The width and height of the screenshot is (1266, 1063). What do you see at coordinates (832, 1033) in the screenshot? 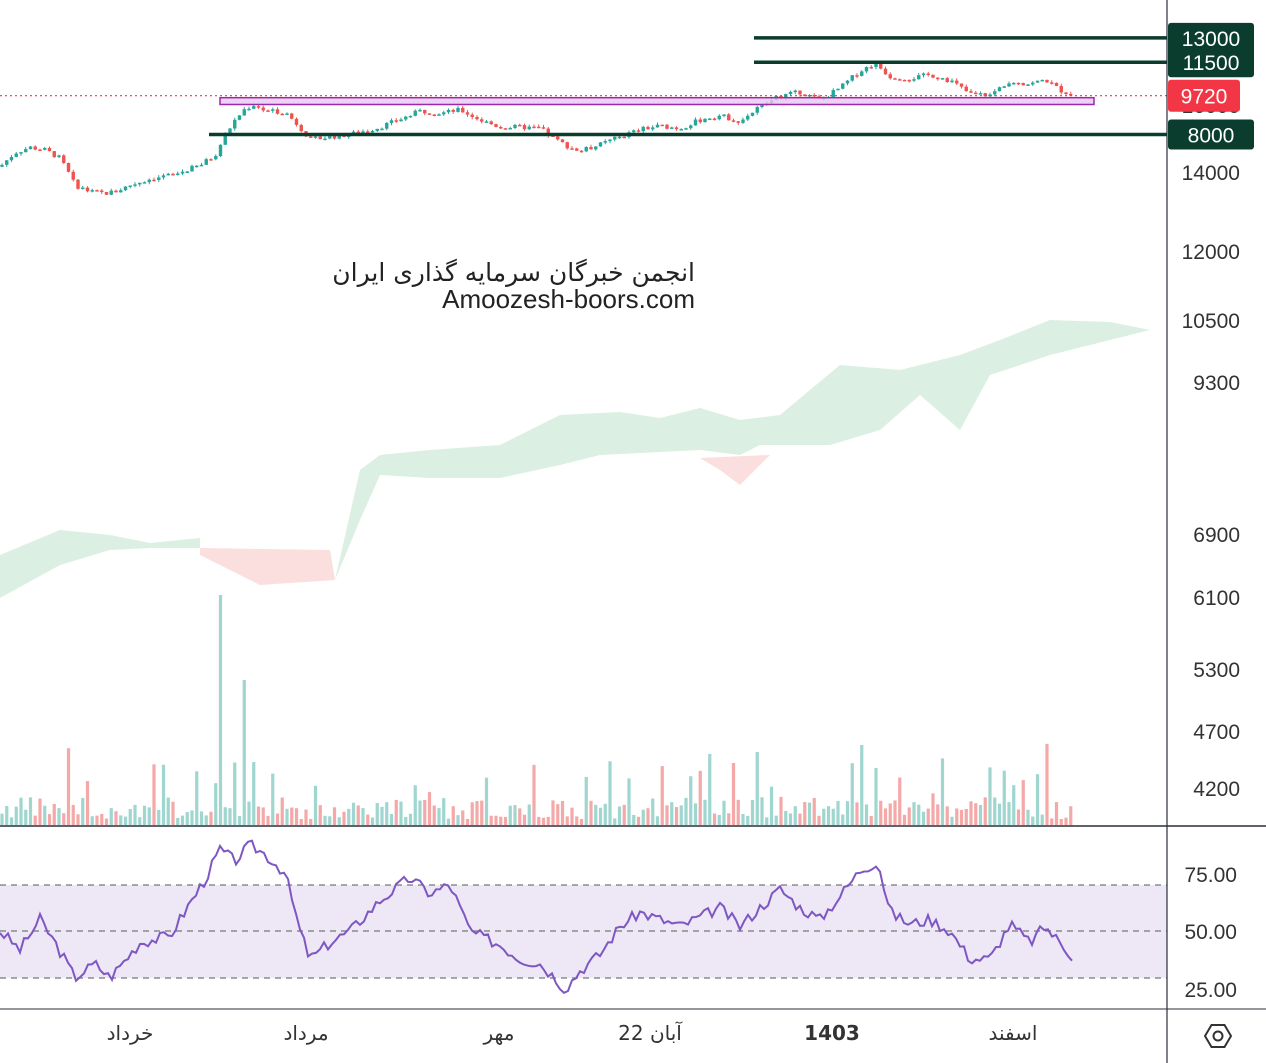
I see `time-tick-label: 1403` at bounding box center [832, 1033].